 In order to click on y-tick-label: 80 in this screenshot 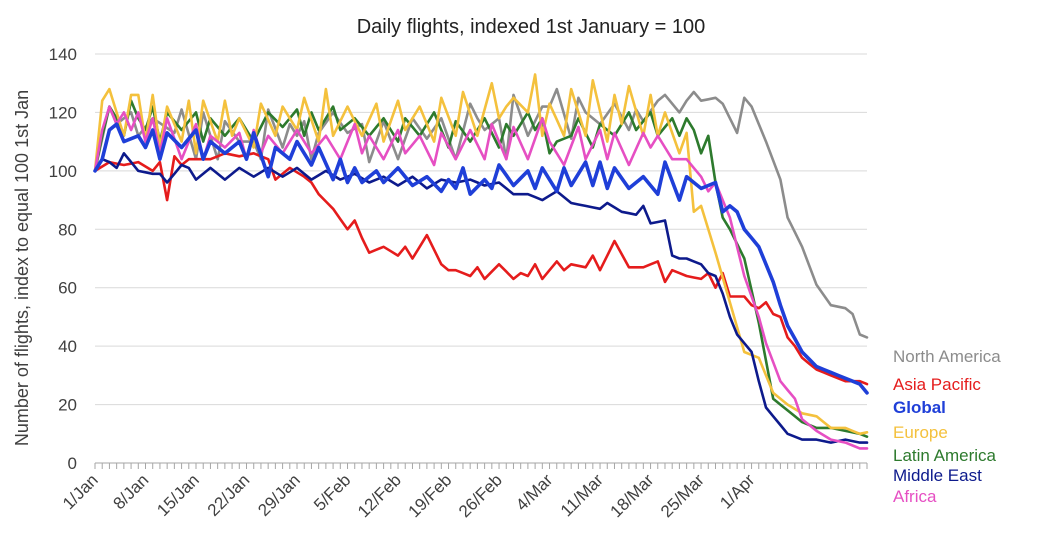, I will do `click(67, 229)`.